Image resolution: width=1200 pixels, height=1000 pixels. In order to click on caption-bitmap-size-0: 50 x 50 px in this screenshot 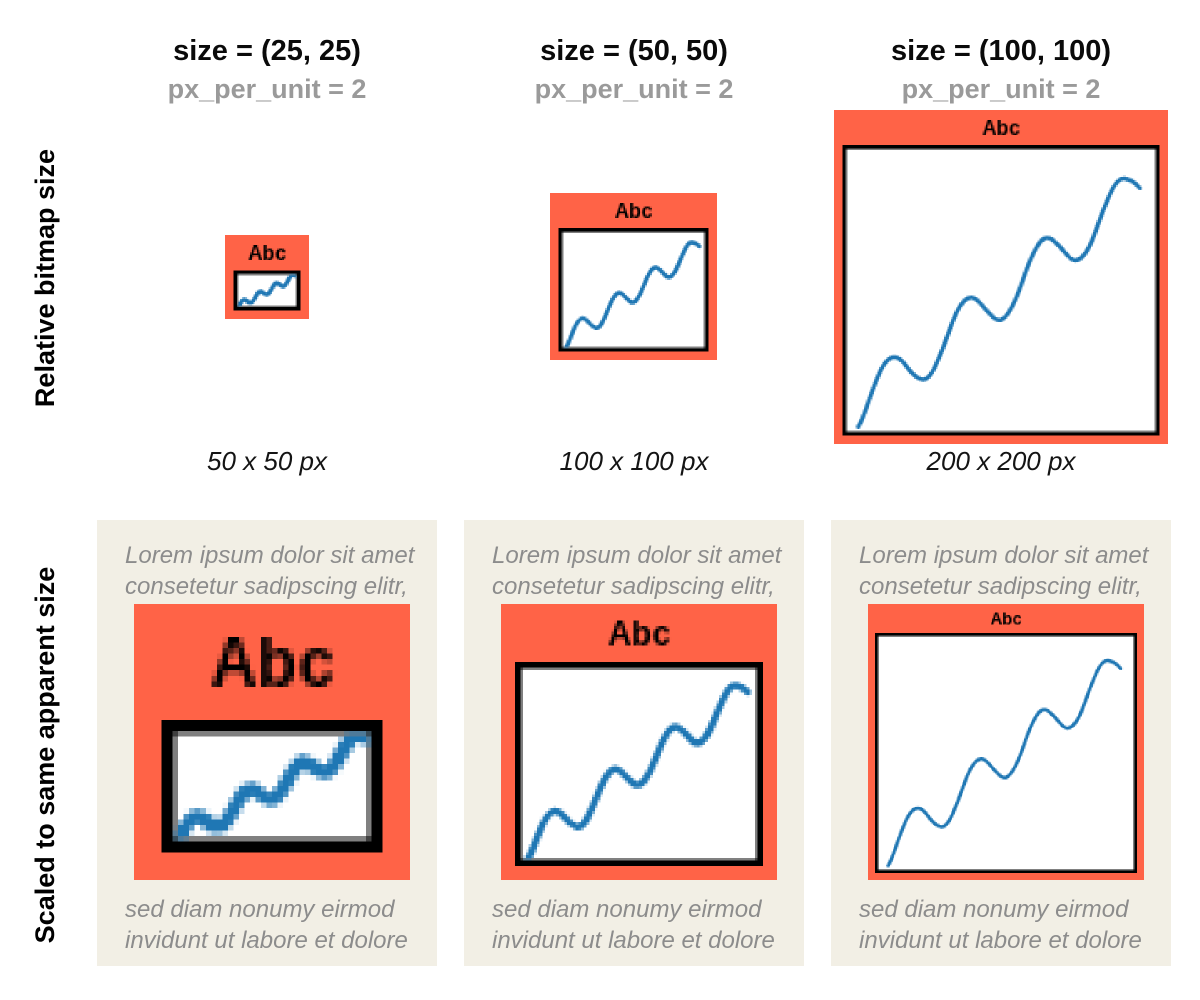, I will do `click(267, 461)`.